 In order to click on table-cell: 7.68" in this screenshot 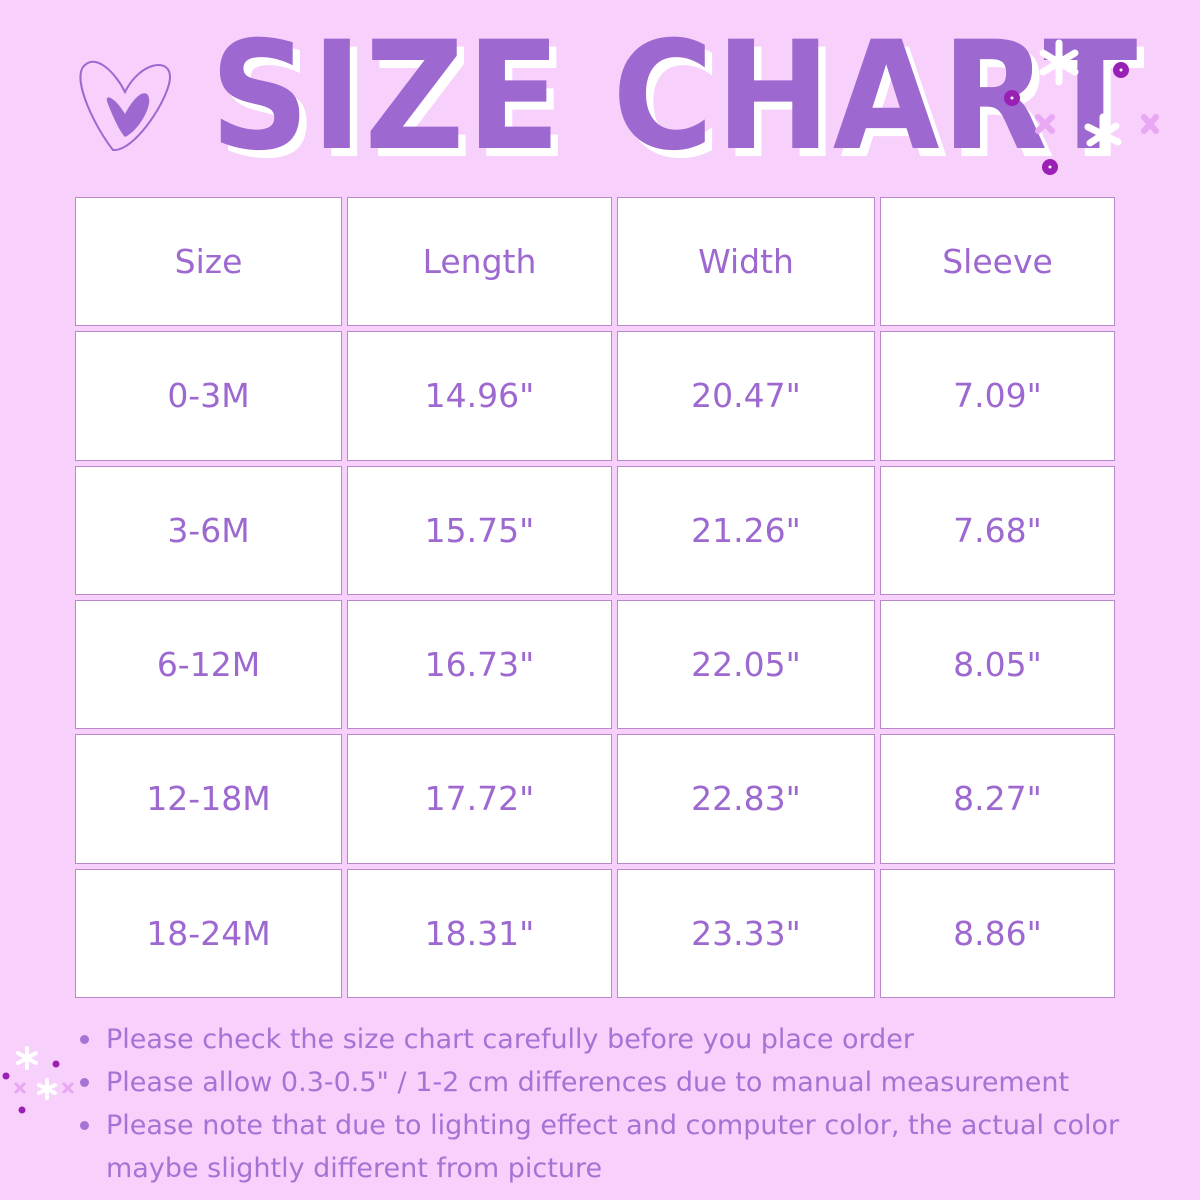, I will do `click(997, 530)`.